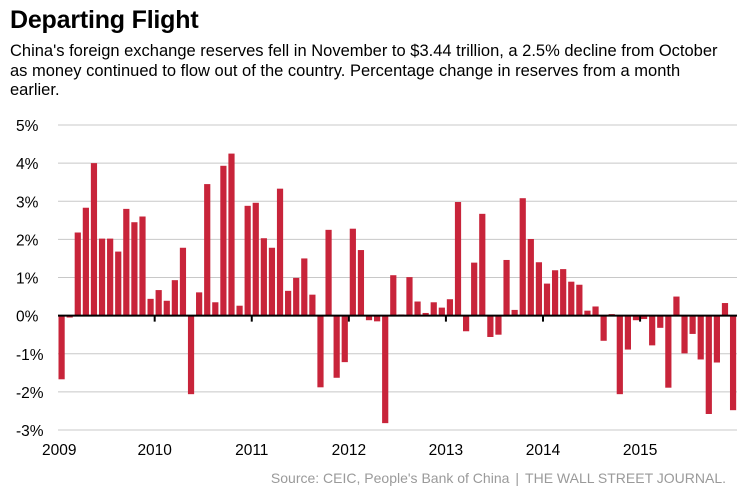  I want to click on publisher-name: THE WALL STREET JOURNAL., so click(625, 478).